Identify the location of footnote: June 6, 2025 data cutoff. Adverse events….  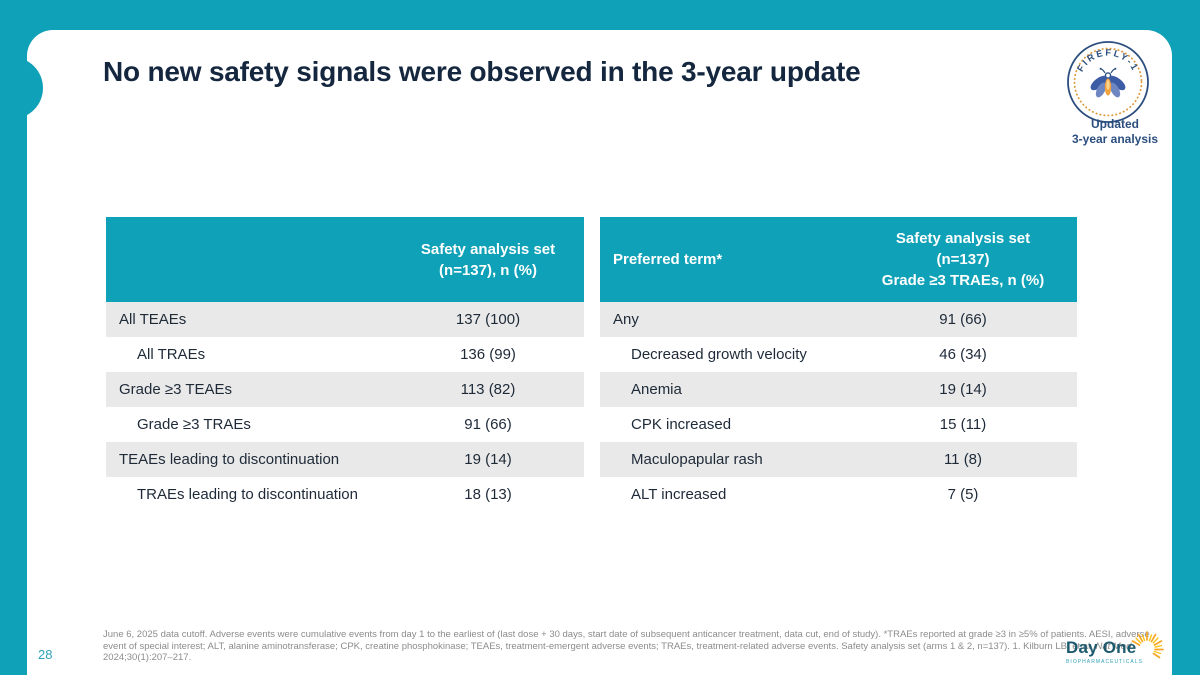
(632, 646).